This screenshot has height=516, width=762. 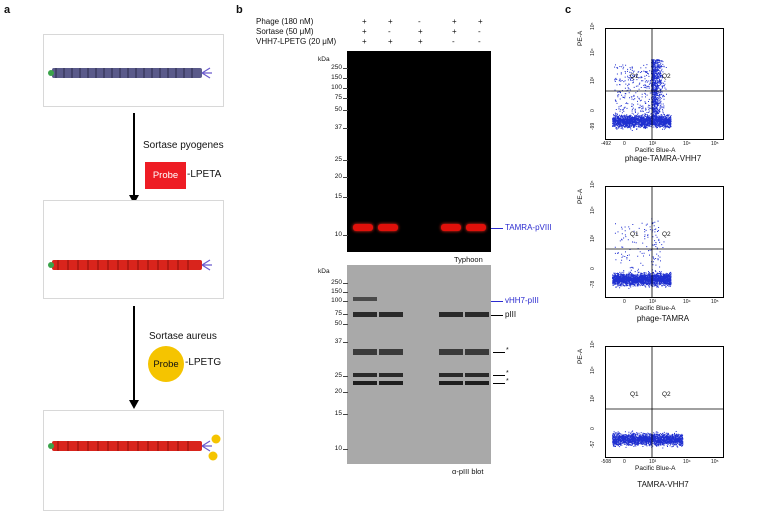 What do you see at coordinates (522, 300) in the screenshot?
I see `vhh7-piii-label: vHH7-pIII` at bounding box center [522, 300].